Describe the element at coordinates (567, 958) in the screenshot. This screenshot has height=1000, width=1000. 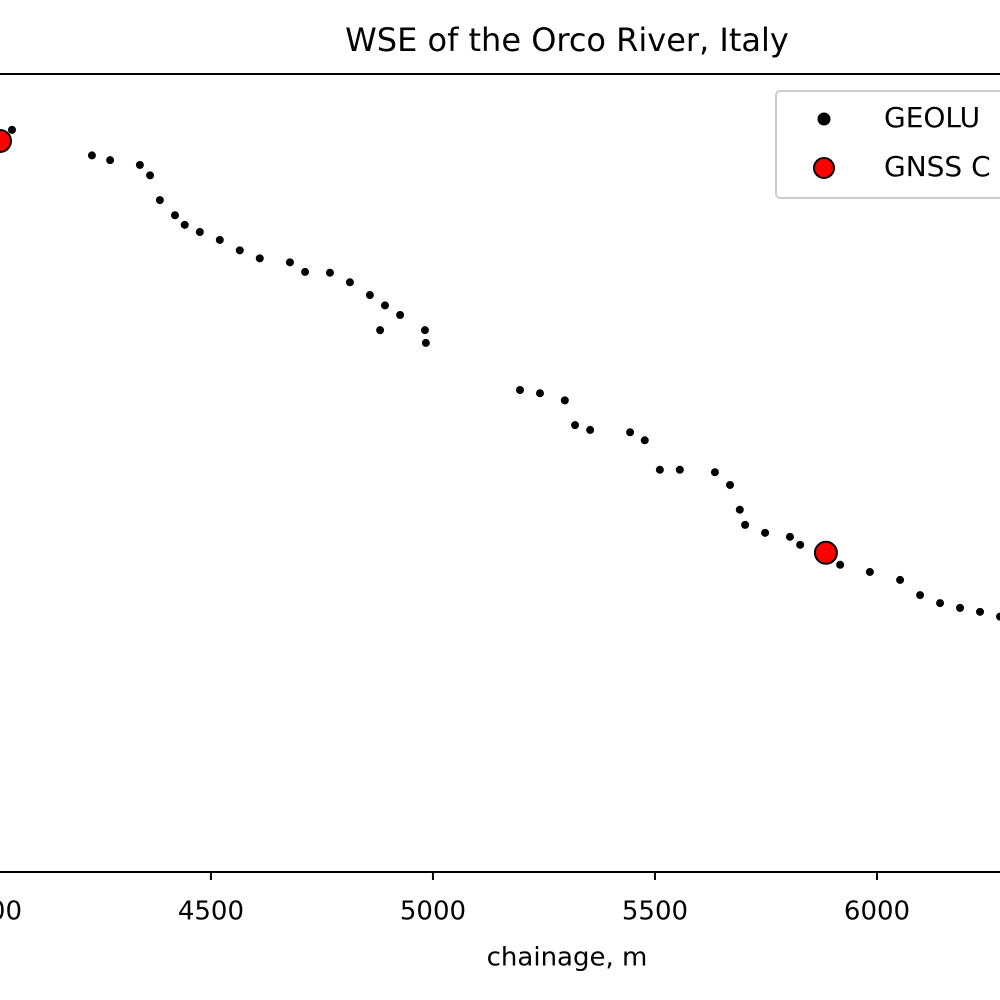
I see `x-axis-label: chainage, m` at that location.